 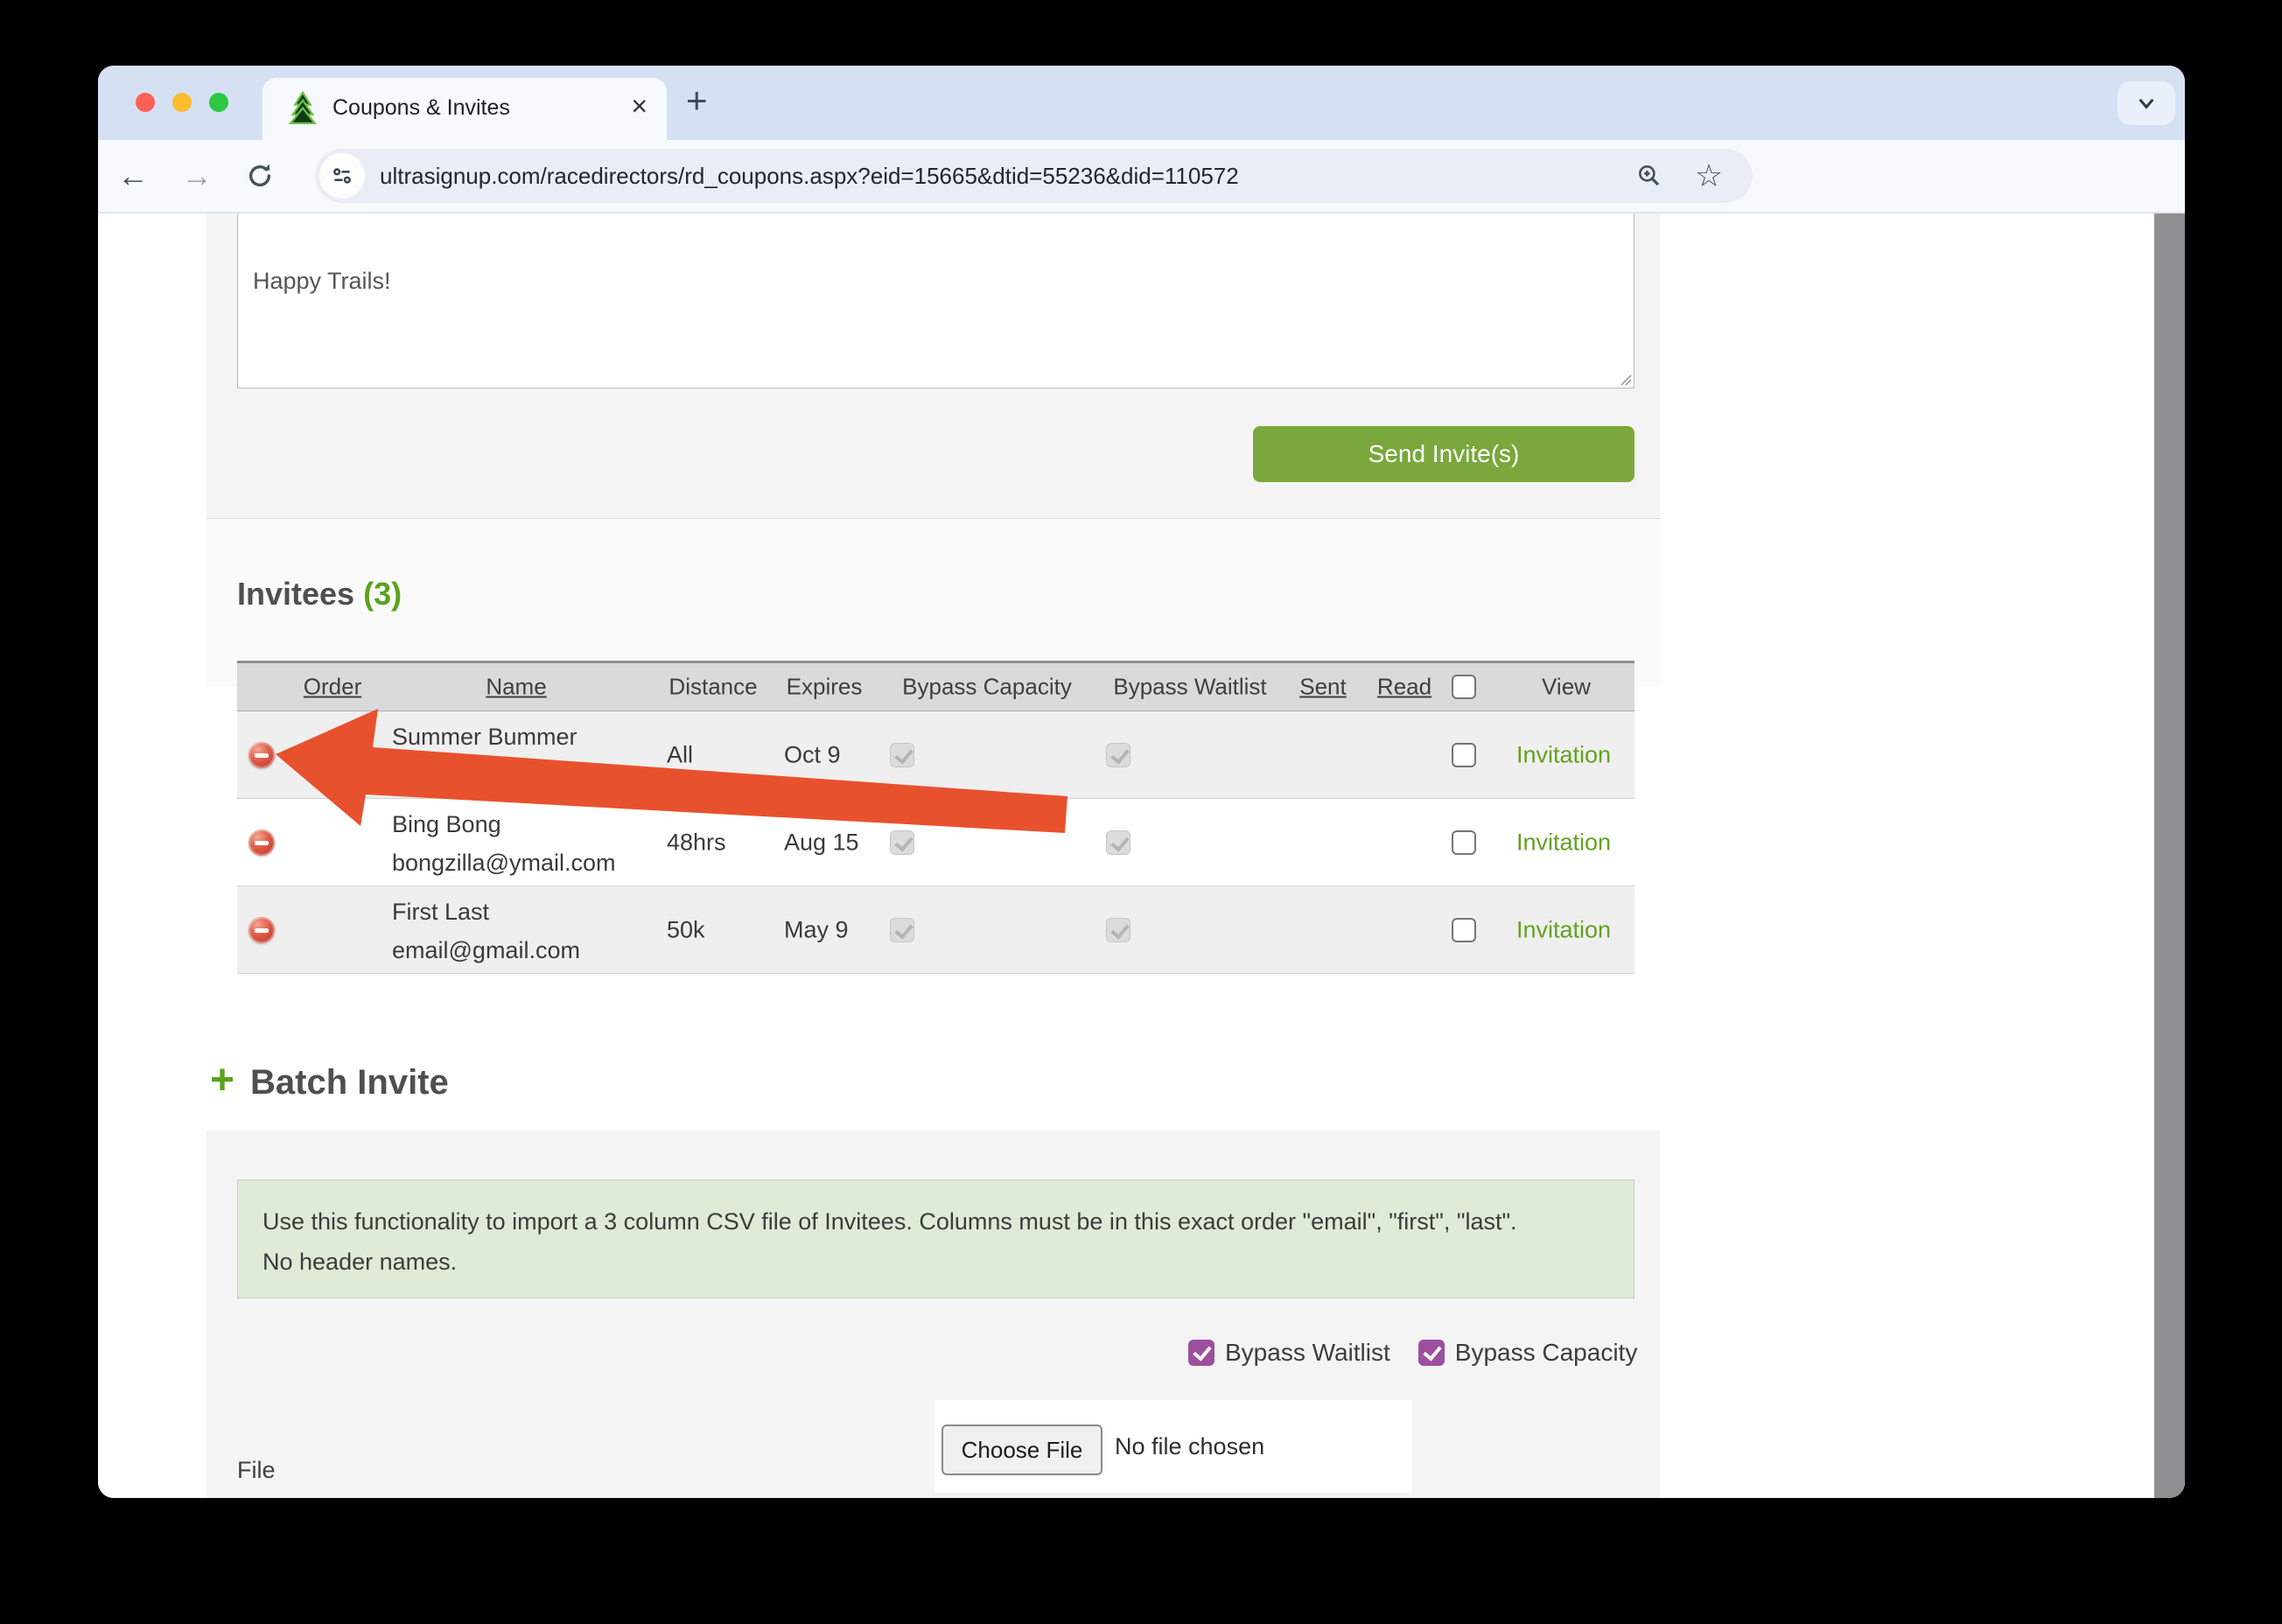 What do you see at coordinates (485, 737) in the screenshot?
I see `invitee-name: Summer Bummer` at bounding box center [485, 737].